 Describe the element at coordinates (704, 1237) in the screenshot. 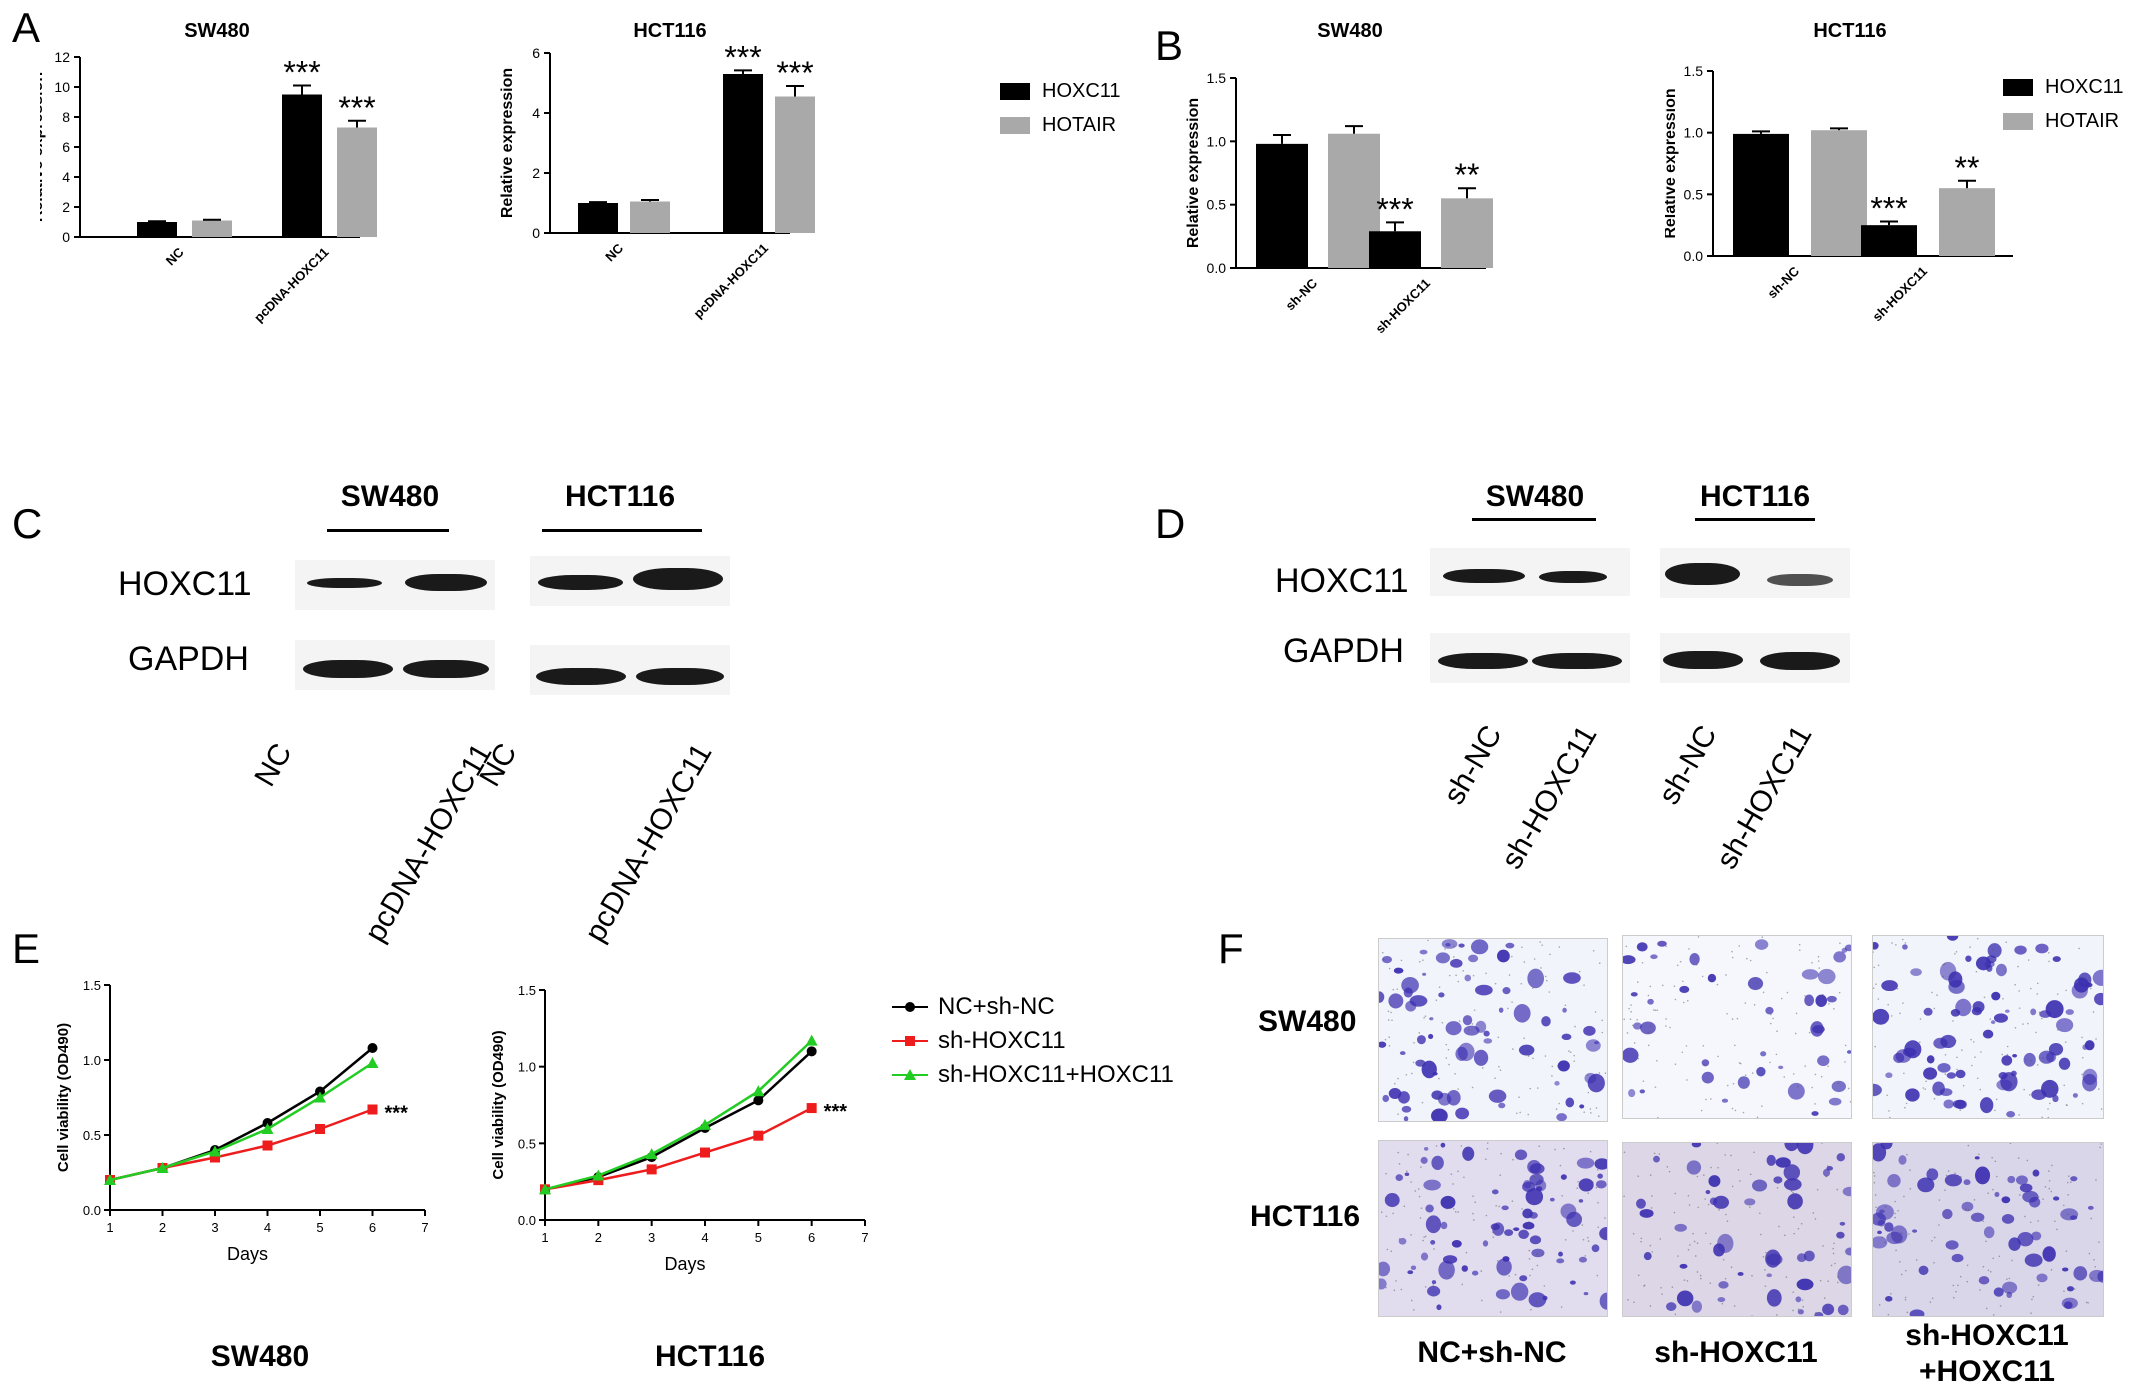

I see `x-tick-label: 4` at that location.